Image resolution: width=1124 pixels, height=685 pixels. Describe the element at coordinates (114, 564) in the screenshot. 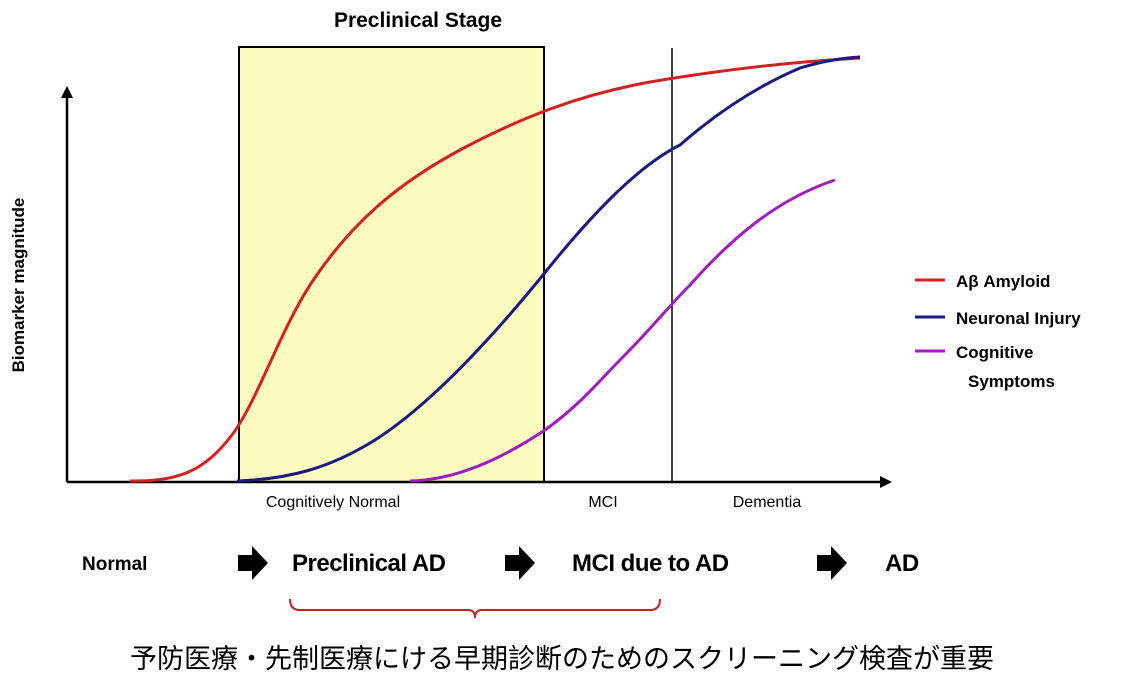

I see `progression-step-normal: Normal` at that location.